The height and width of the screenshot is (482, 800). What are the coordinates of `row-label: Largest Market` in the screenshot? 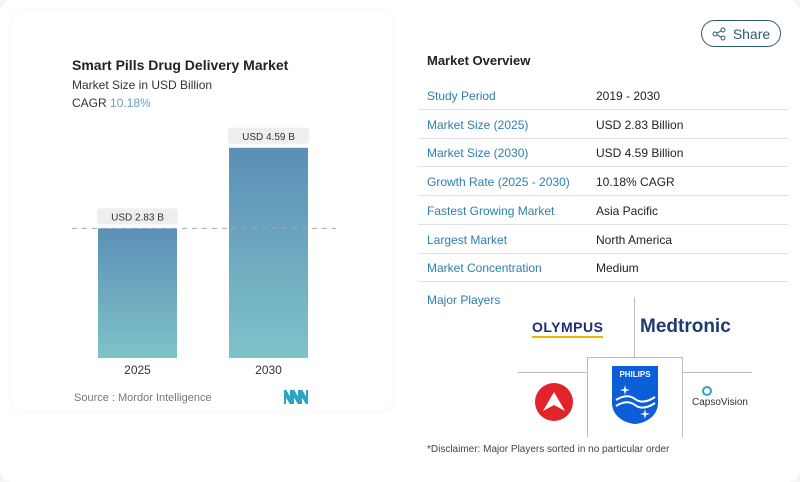 It's located at (467, 239).